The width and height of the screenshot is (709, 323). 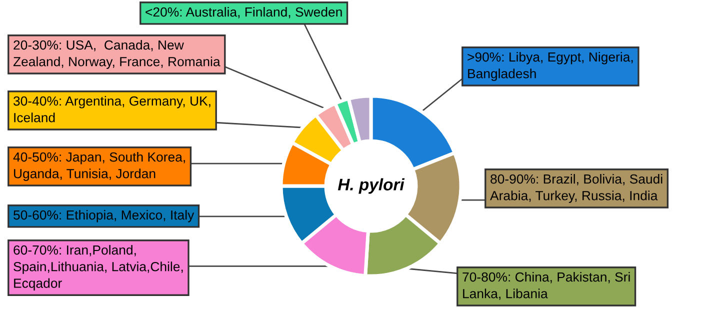 I want to click on slice-label: 80-90%: Brazil, Bolivia, Saudi Arabia, Turkey, Russia, India, so click(x=576, y=188).